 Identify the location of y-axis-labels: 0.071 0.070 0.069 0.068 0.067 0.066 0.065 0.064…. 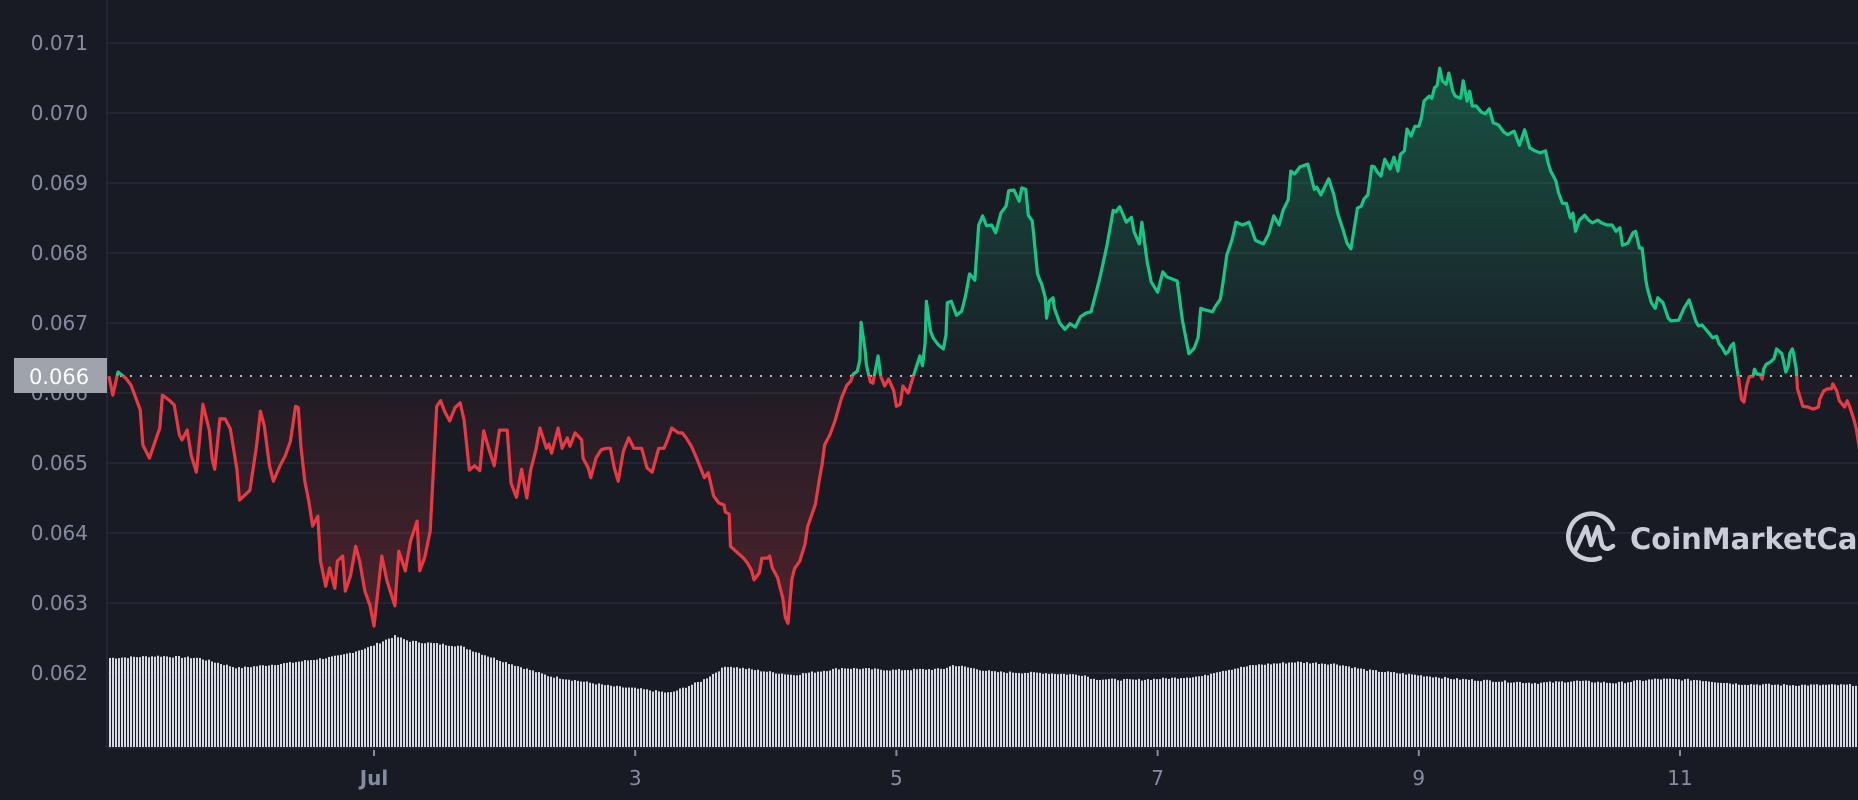
(59, 358).